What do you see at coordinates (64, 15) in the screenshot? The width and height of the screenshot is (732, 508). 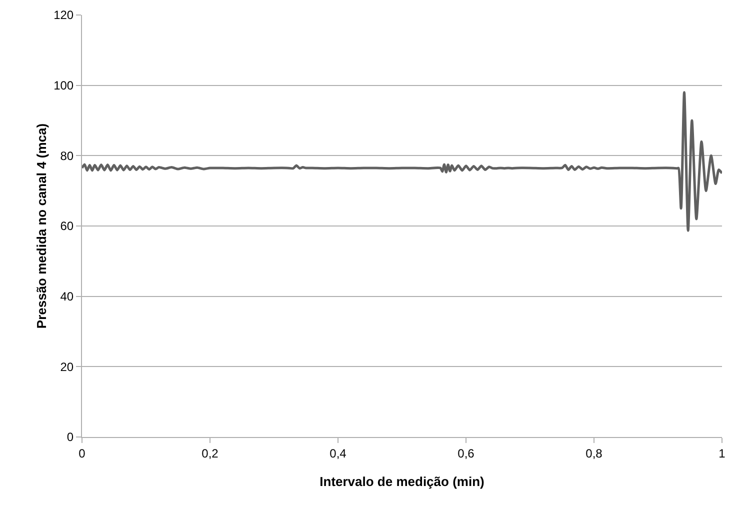 I see `y-tick-label: 120` at bounding box center [64, 15].